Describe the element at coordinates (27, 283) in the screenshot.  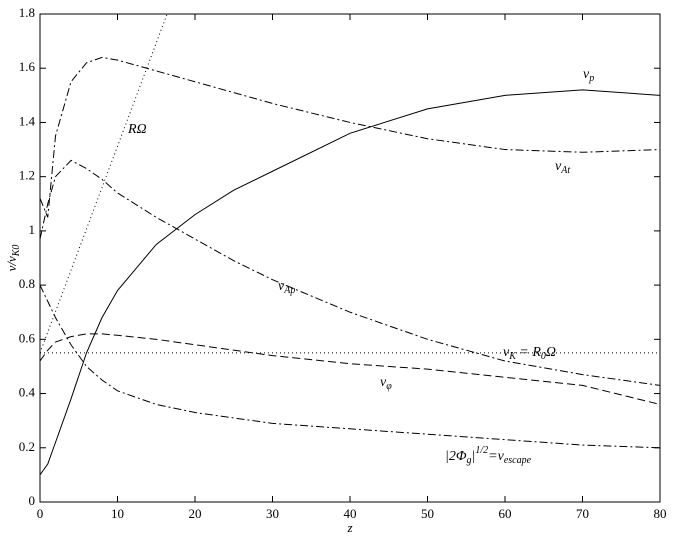
I see `y-tick-label: 0.8` at that location.